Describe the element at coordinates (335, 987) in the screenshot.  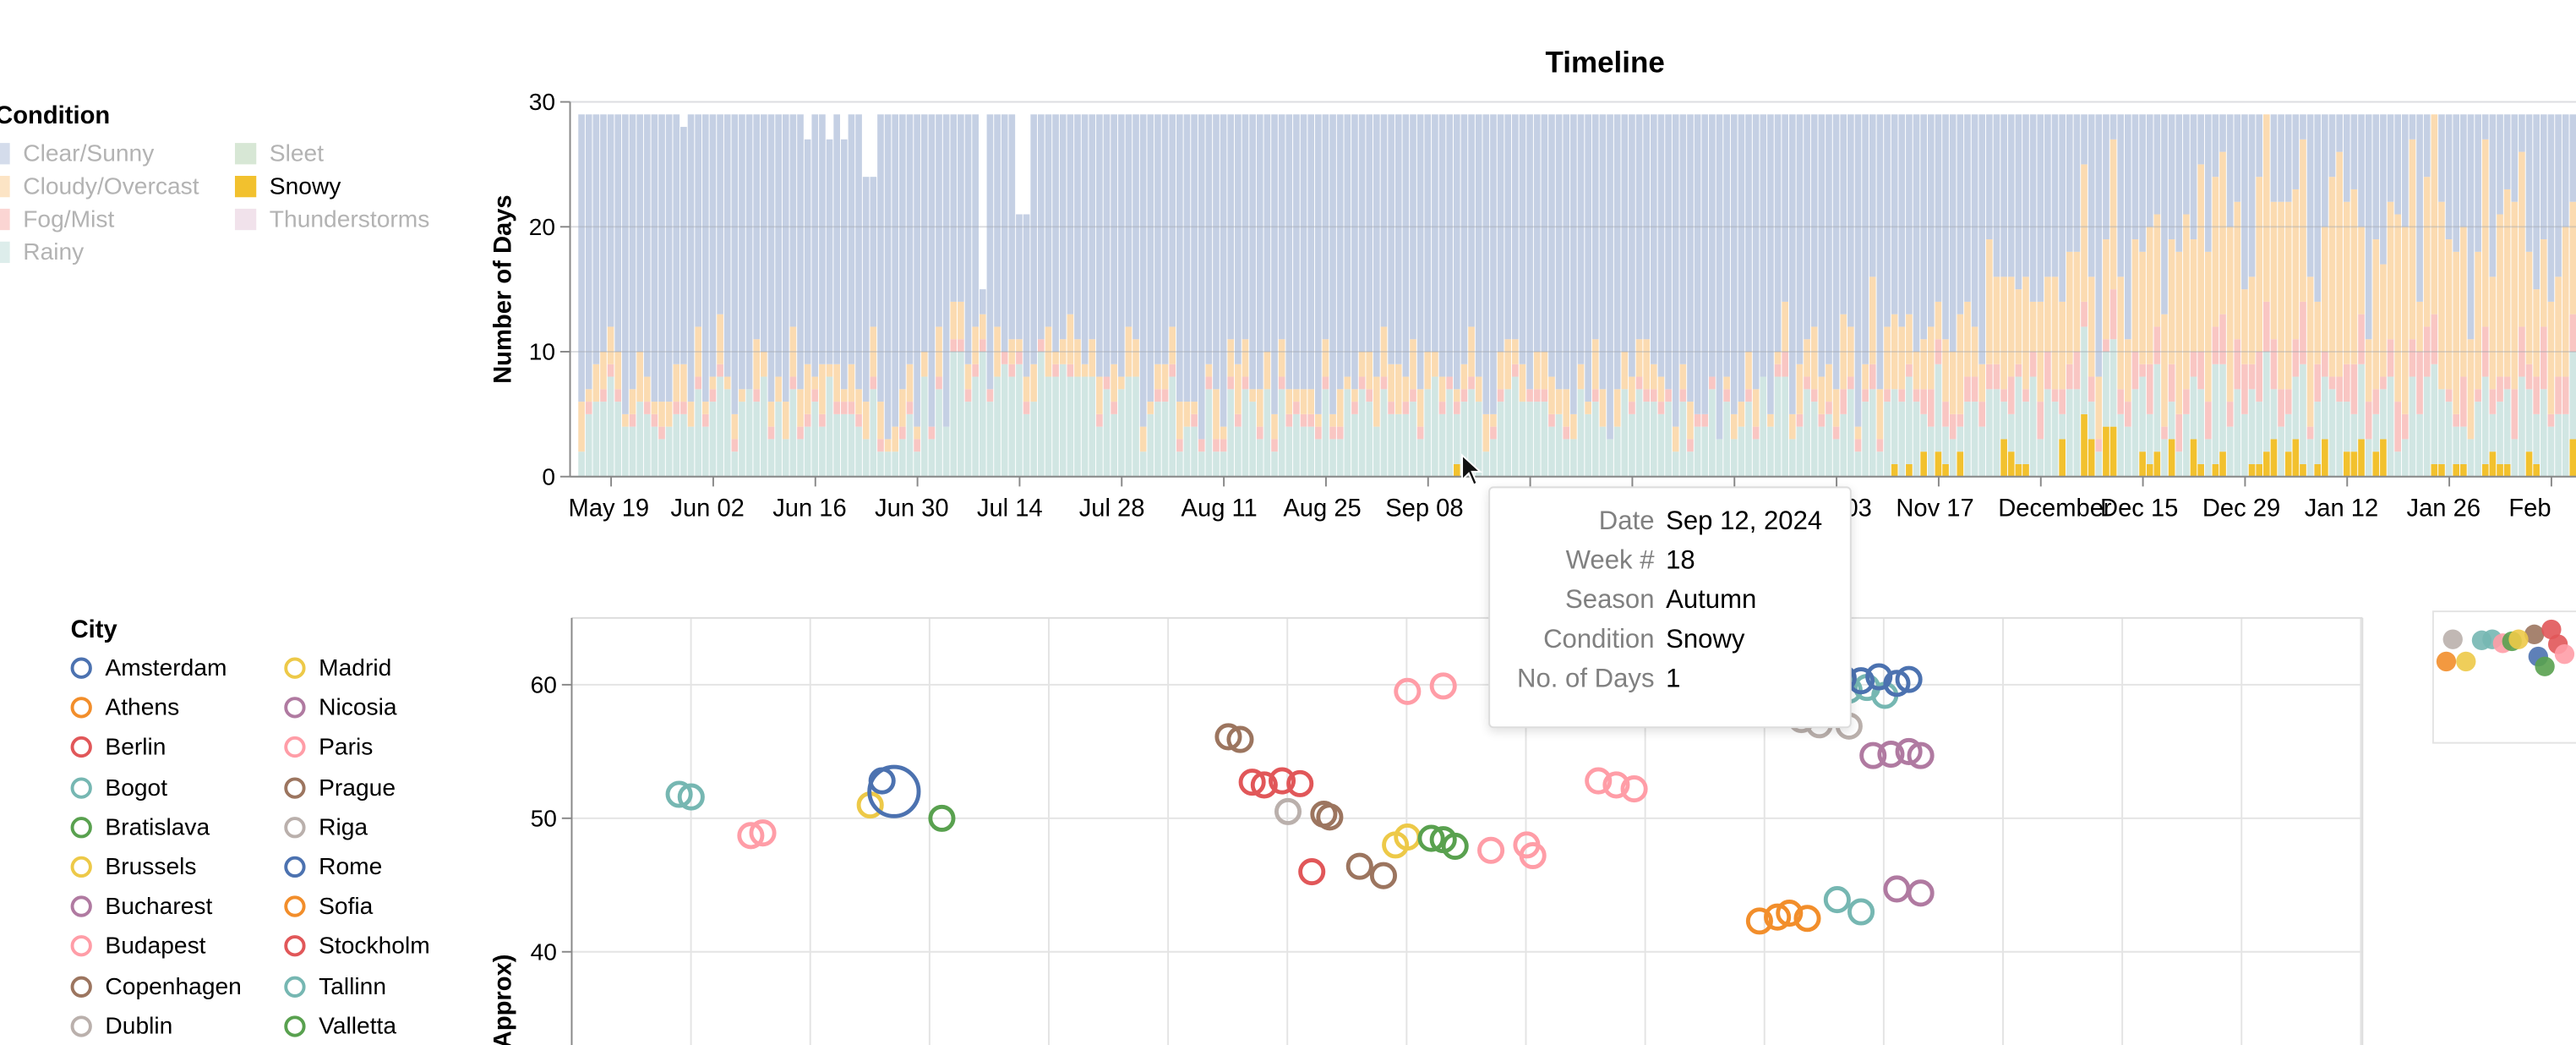
I see `city-legend-item: Tallinn` at that location.